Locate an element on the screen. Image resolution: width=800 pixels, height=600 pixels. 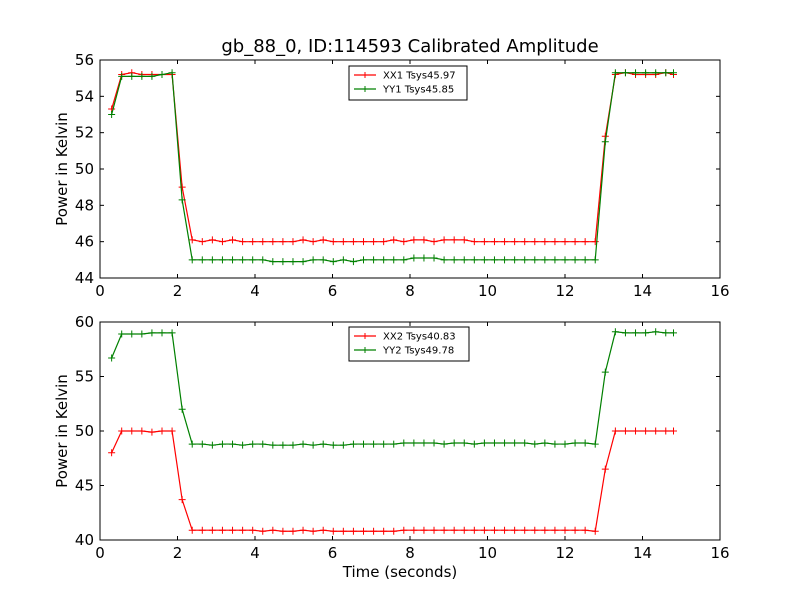
x-tick-label: 10 is located at coordinates (487, 553).